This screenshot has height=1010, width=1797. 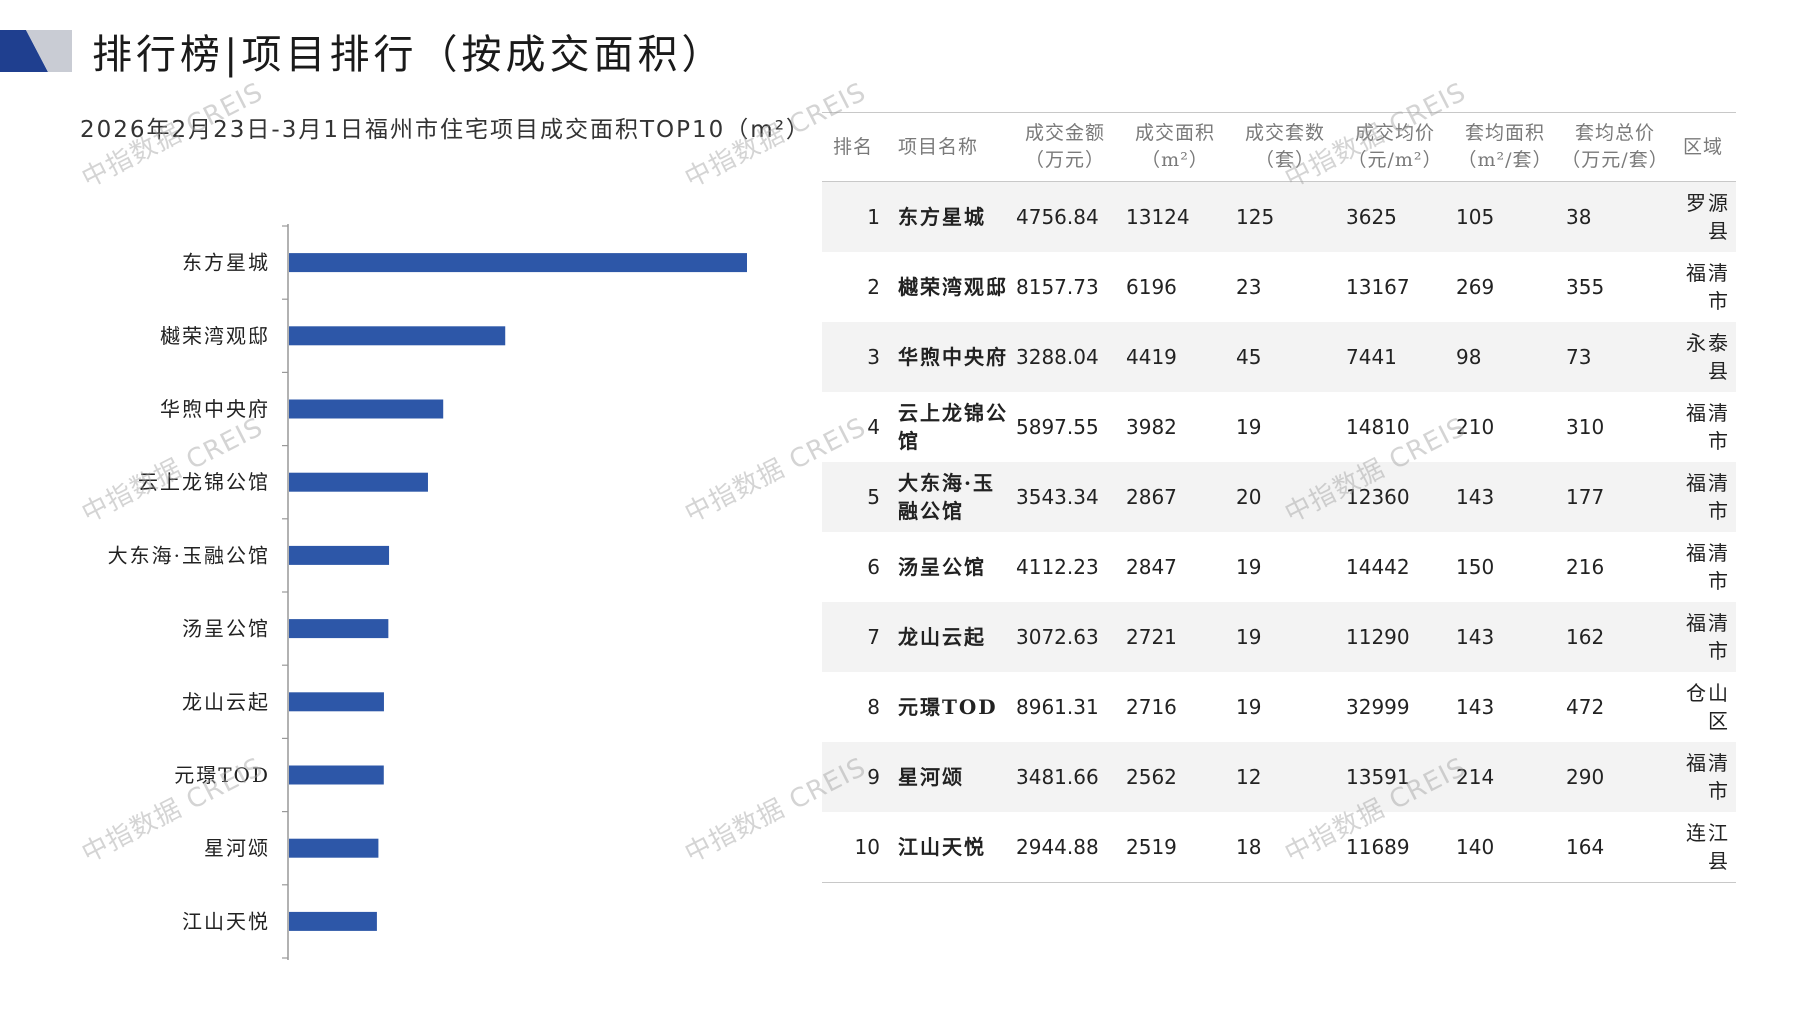 What do you see at coordinates (1057, 357) in the screenshot?
I see `table-cell: 3288.04` at bounding box center [1057, 357].